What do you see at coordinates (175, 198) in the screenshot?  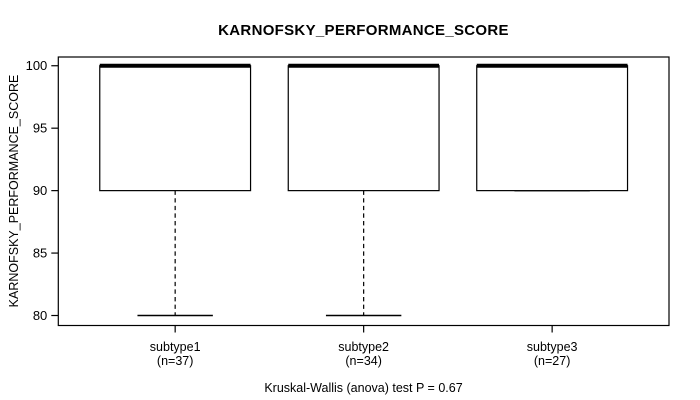 I see `boxplot-group-subtype1` at bounding box center [175, 198].